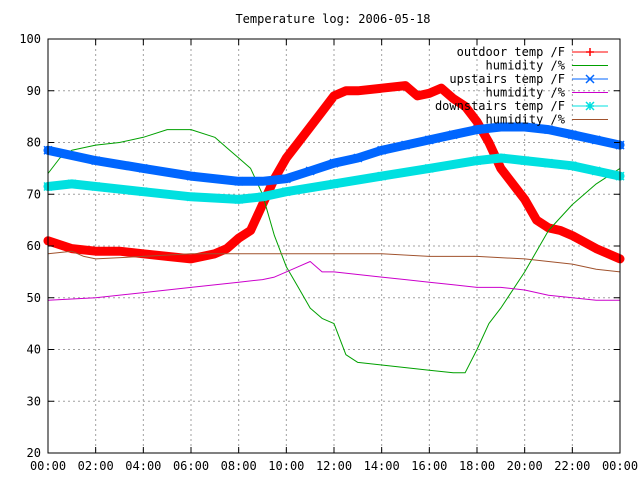 The image size is (640, 480). What do you see at coordinates (34, 401) in the screenshot?
I see `y-tick-label: 30` at bounding box center [34, 401].